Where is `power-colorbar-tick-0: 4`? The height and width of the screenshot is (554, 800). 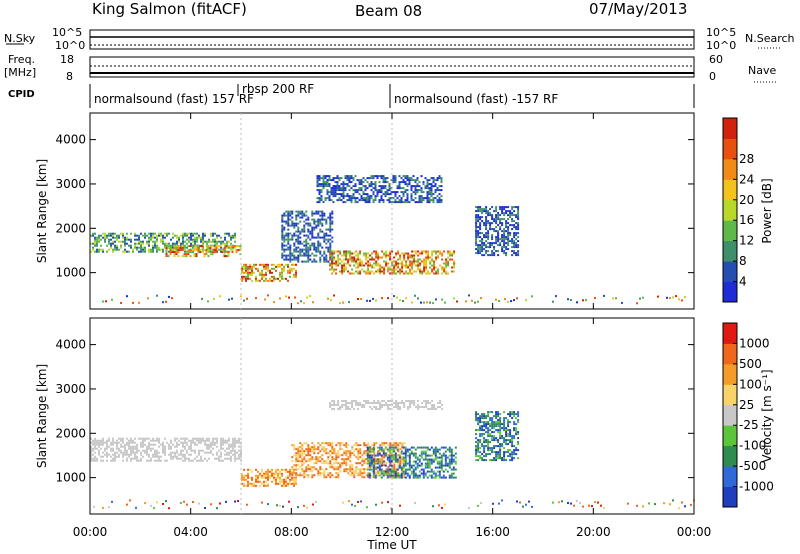
power-colorbar-tick-0: 4 is located at coordinates (743, 282).